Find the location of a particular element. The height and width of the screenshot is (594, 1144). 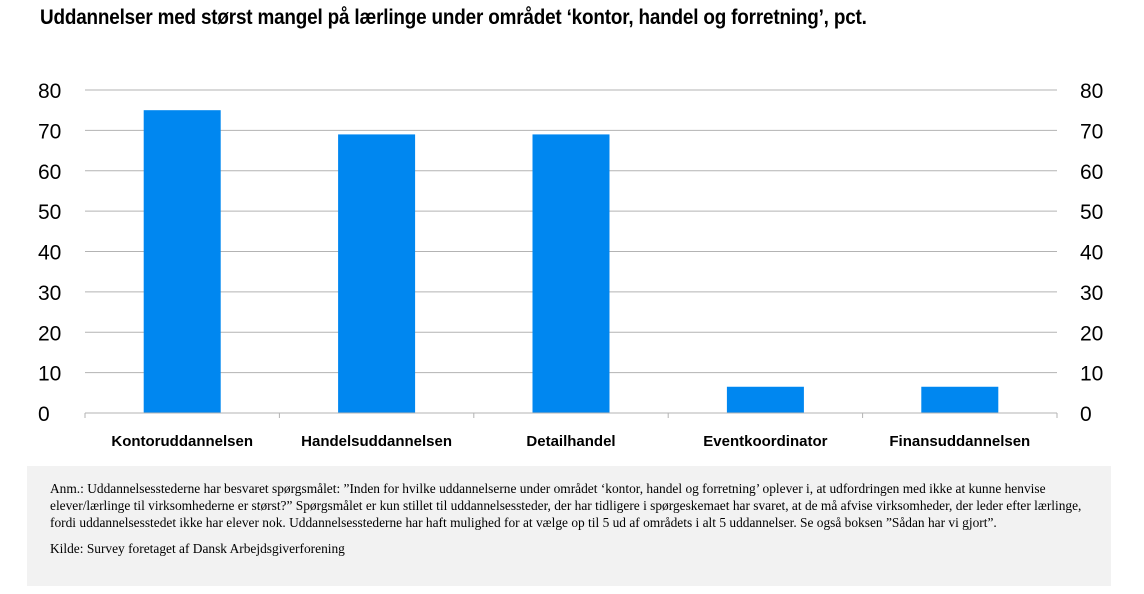

bar-handelsuddannelsen is located at coordinates (376, 273).